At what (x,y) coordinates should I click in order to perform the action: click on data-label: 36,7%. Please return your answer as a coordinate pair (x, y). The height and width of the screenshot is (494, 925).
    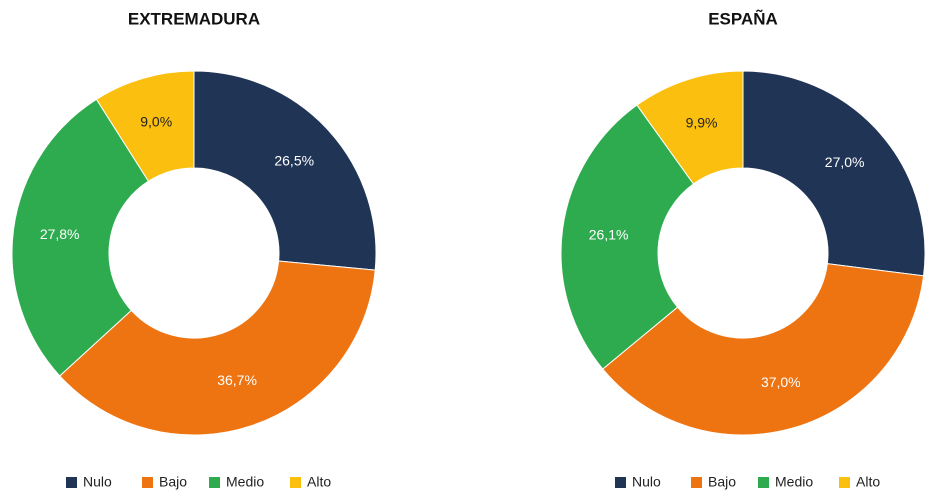
    Looking at the image, I should click on (237, 380).